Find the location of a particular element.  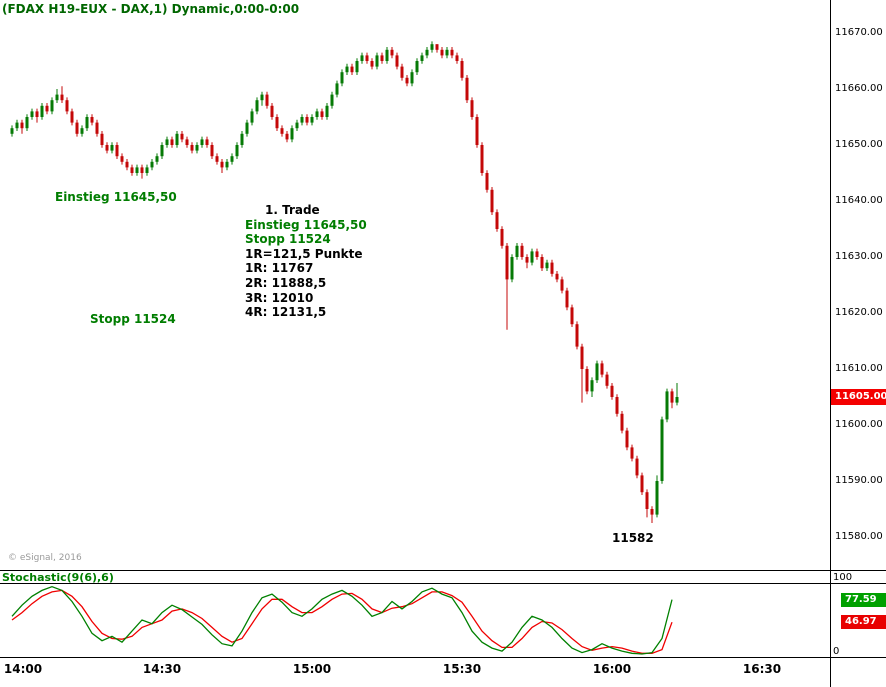

trade-heading: 1. Trade is located at coordinates (292, 210).